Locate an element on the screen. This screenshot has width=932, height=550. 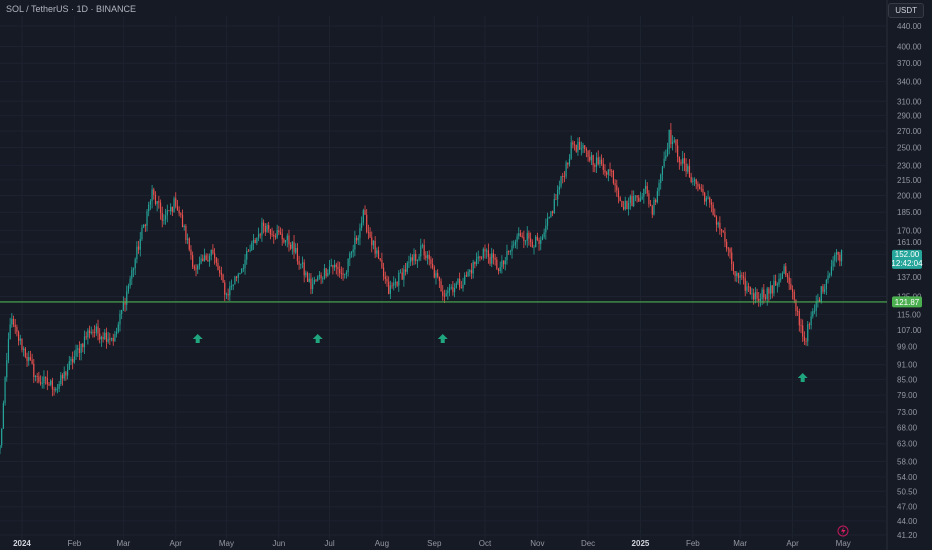
y-tick-label: 99.00 is located at coordinates (907, 347).